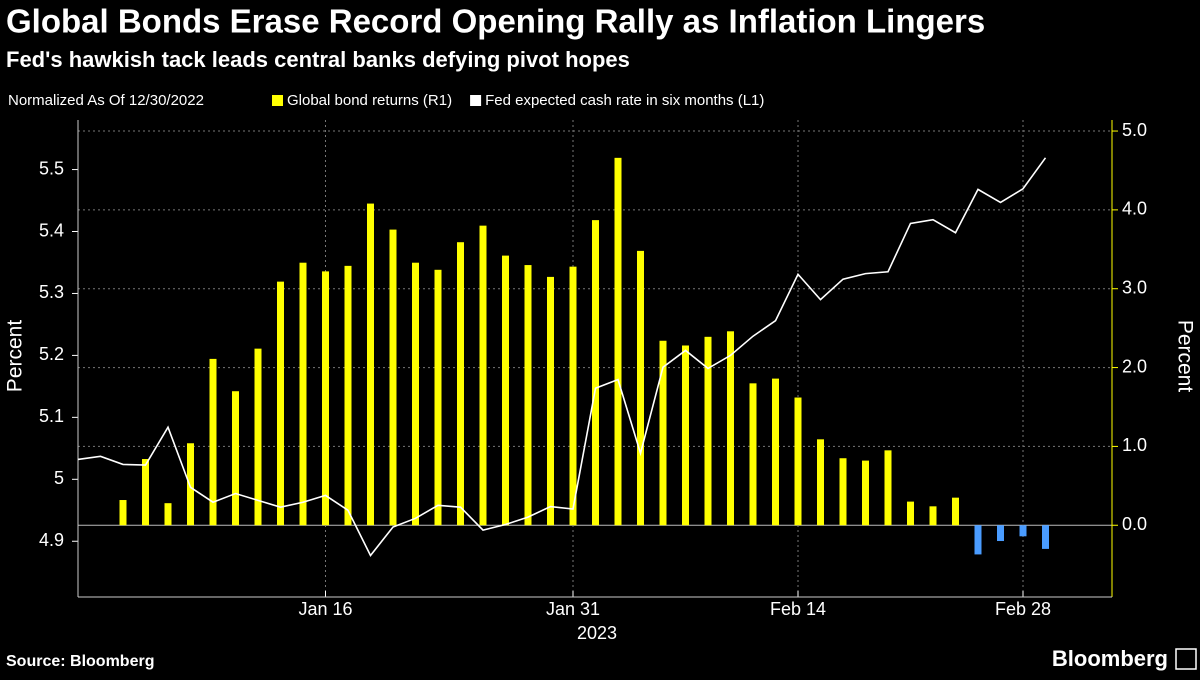 The height and width of the screenshot is (680, 1200). I want to click on brand: Bloomberg, so click(1110, 658).